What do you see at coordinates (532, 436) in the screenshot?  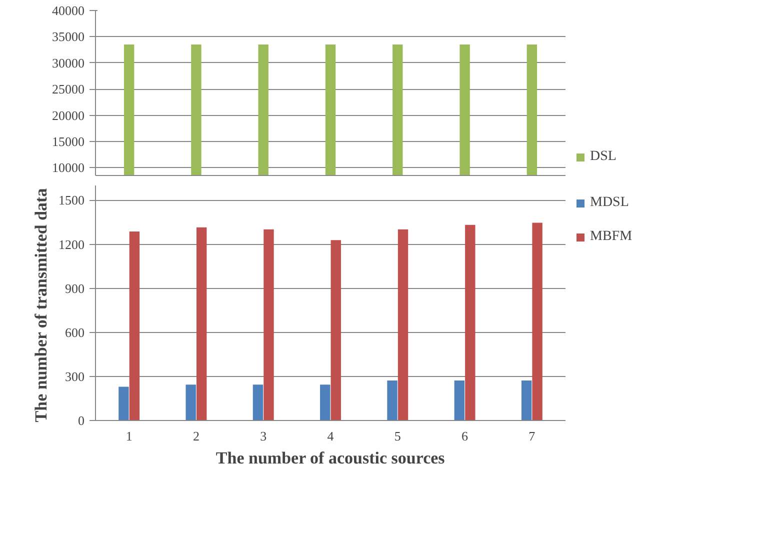 I see `x-tick-label: 7` at bounding box center [532, 436].